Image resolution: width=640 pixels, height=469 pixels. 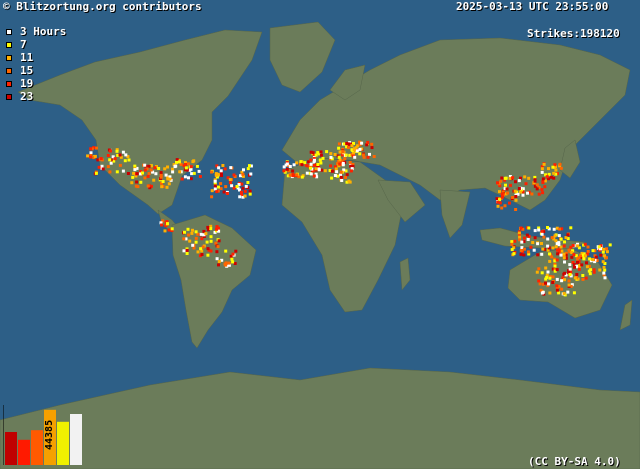 I want to click on legend-swatch, so click(x=9, y=44).